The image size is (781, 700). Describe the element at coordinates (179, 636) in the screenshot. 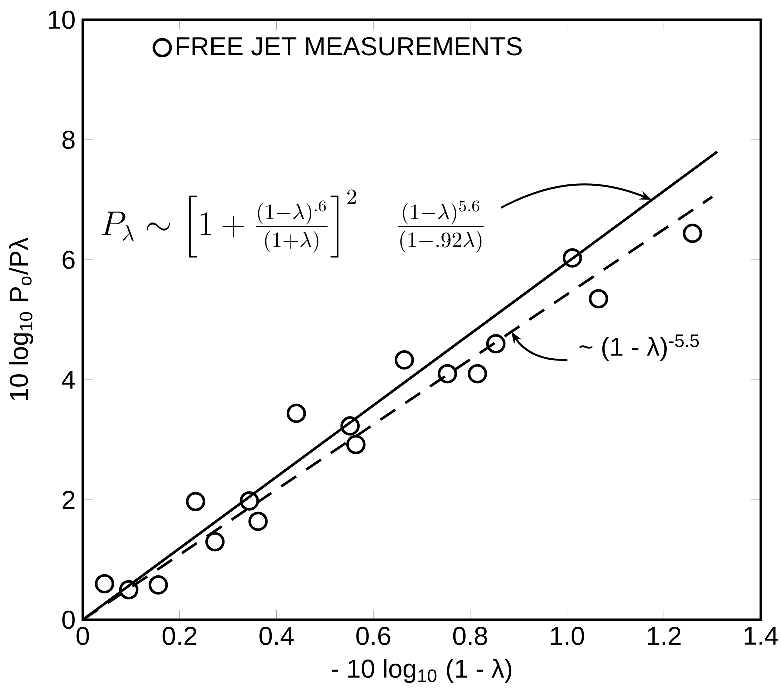

I see `x-tick-label: 0.2` at that location.